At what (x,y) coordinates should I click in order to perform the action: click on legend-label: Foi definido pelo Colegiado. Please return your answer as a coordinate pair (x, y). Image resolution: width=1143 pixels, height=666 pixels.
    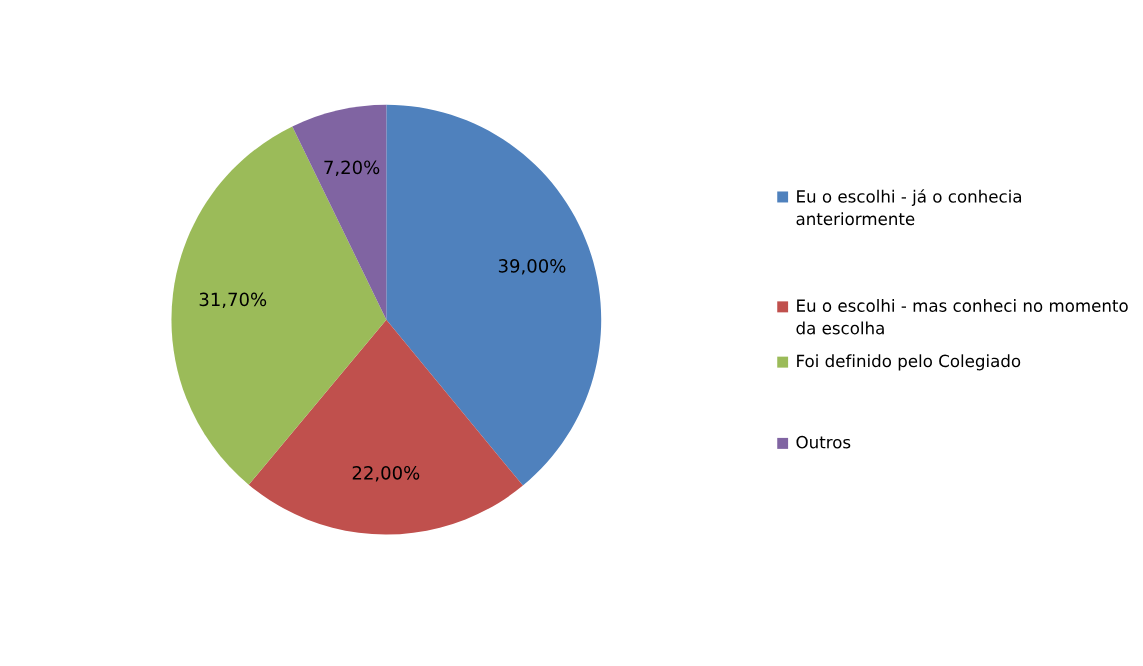
    Looking at the image, I should click on (909, 362).